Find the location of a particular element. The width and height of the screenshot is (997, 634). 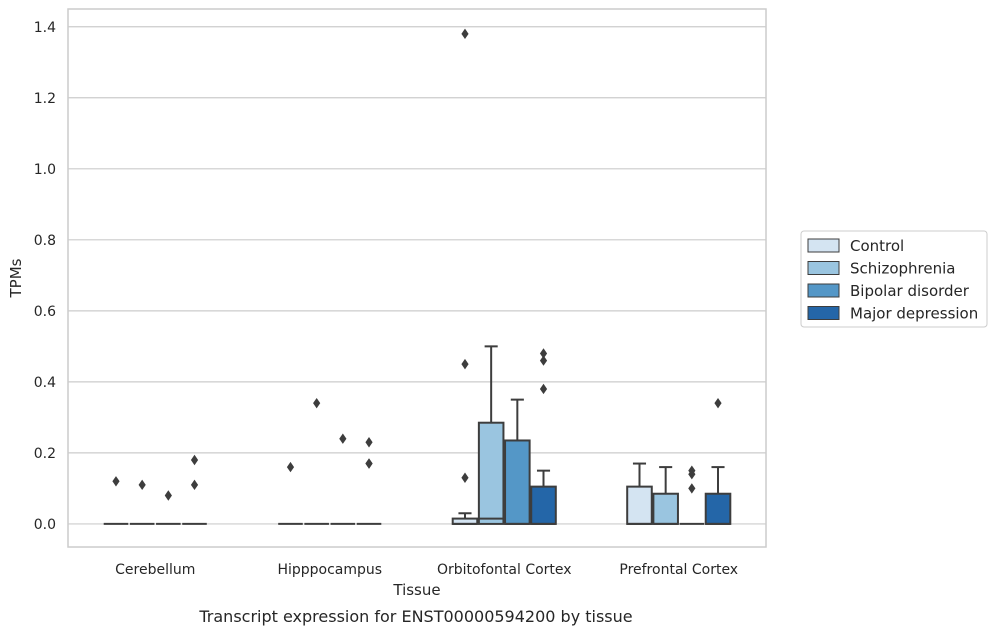

y-axis-ticks: 0.0 0.2 0.4 0.6 0.8 1.0 1.2 1.4 is located at coordinates (45, 276).